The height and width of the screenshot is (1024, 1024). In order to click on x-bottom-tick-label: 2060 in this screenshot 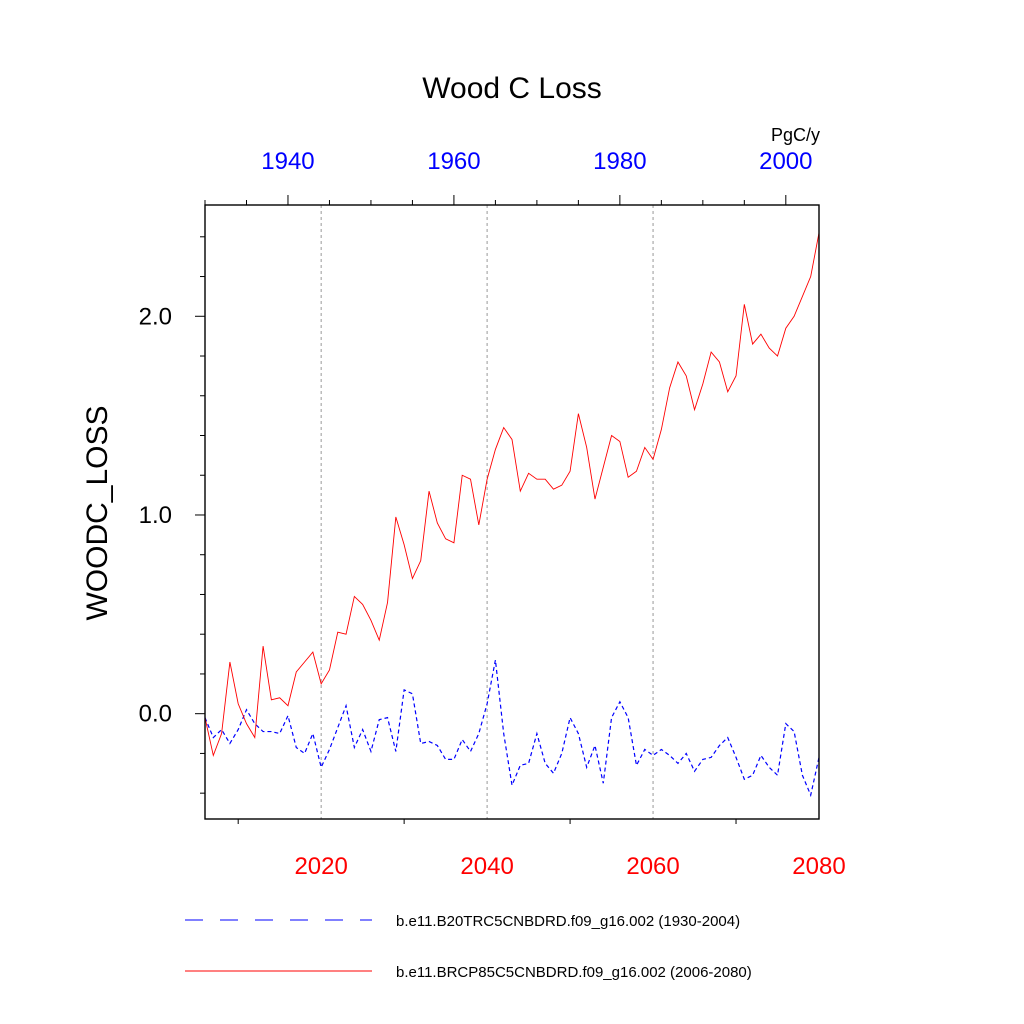, I will do `click(652, 866)`.